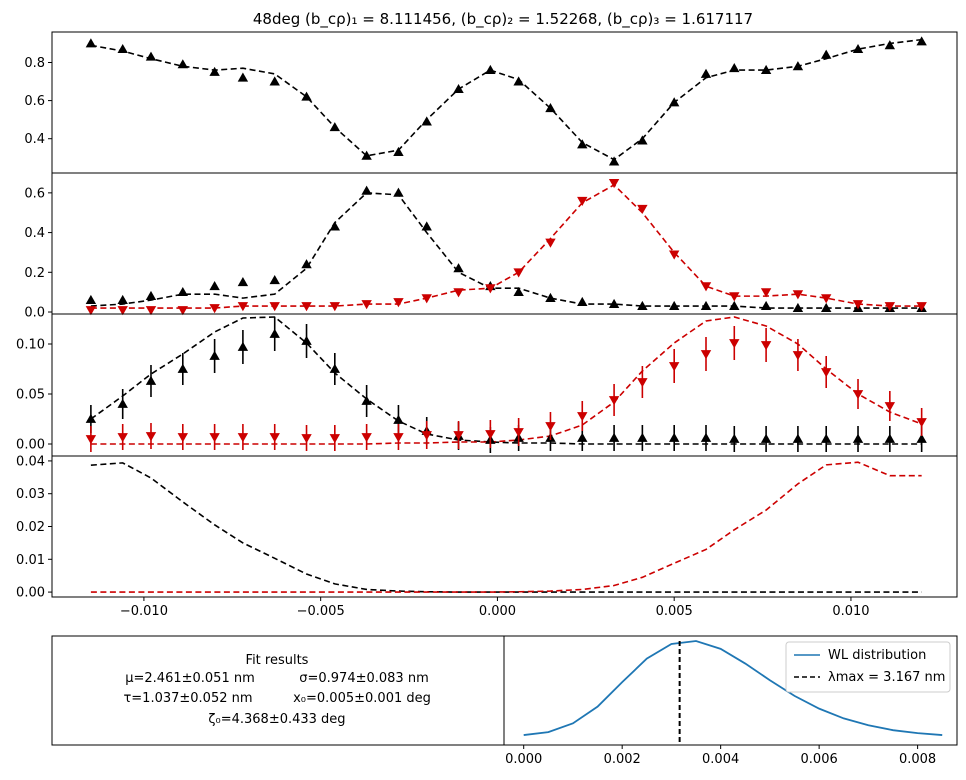 The image size is (966, 780). What do you see at coordinates (819, 759) in the screenshot?
I see `wl-x-tick-label: 0.006` at bounding box center [819, 759].